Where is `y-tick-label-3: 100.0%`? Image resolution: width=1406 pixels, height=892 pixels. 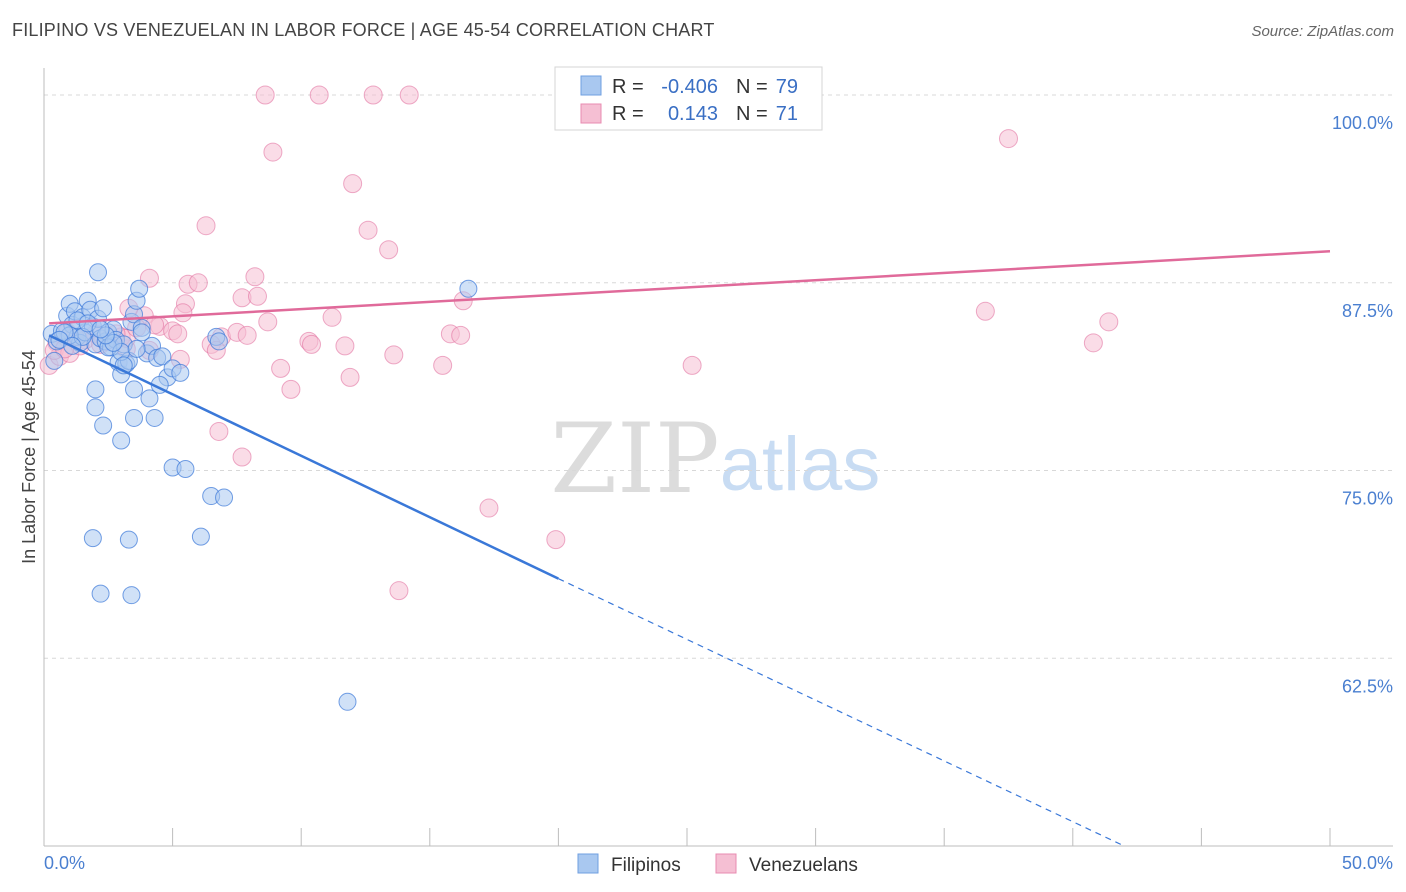 y-tick-label-3: 100.0% is located at coordinates (1362, 123).